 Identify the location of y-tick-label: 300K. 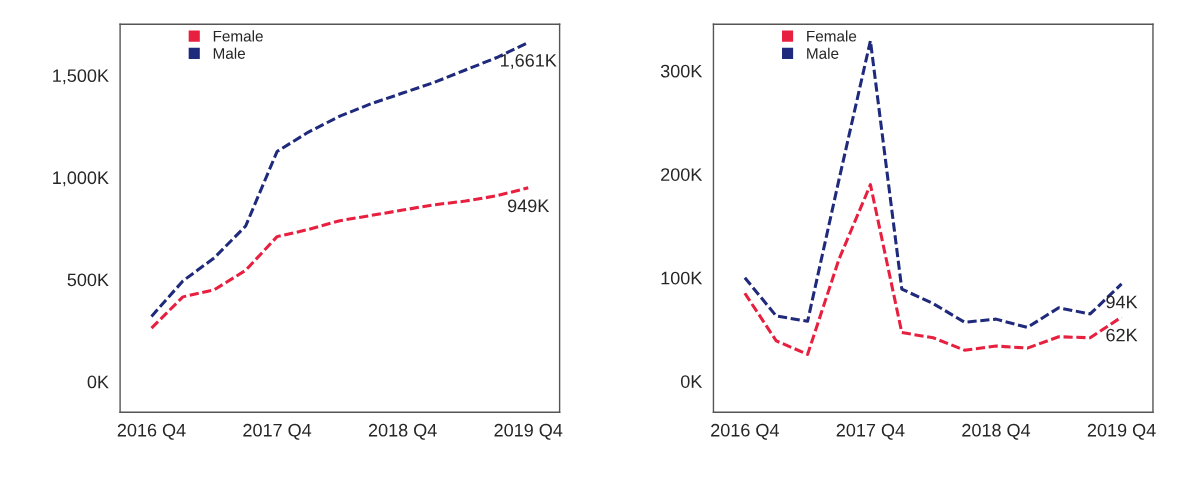
(681, 71).